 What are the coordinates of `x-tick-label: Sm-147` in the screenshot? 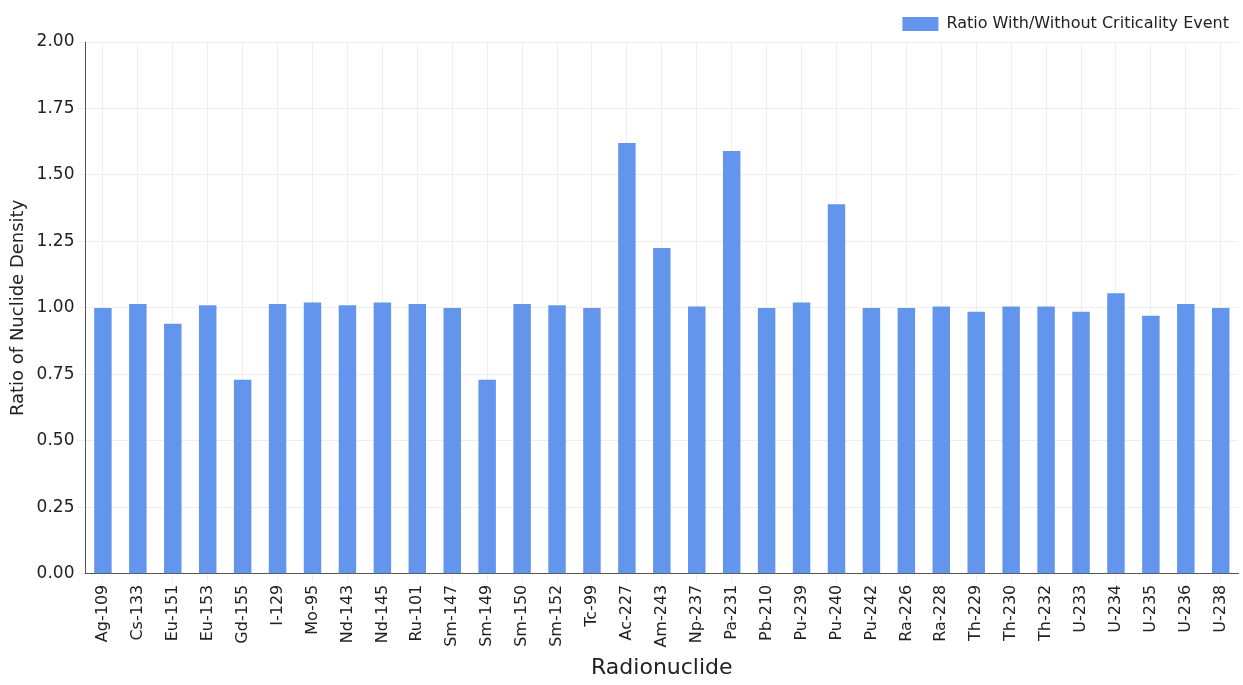 It's located at (451, 615).